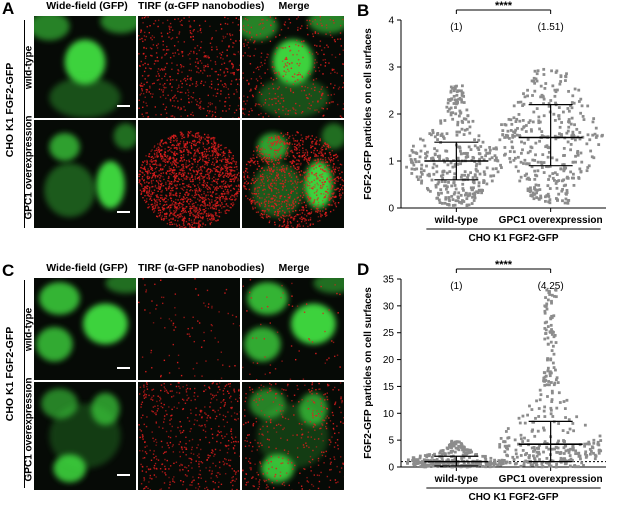 This screenshot has height=511, width=617. Describe the element at coordinates (189, 174) in the screenshot. I see `micrograph-a-tirf-gpc1` at that location.